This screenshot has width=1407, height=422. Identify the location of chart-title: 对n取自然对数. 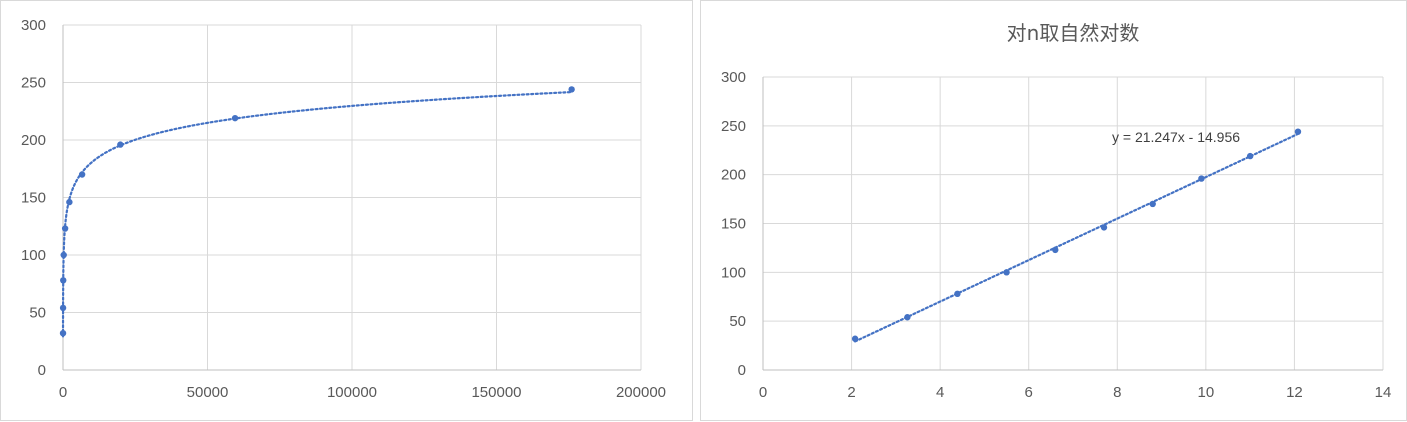
(1073, 33).